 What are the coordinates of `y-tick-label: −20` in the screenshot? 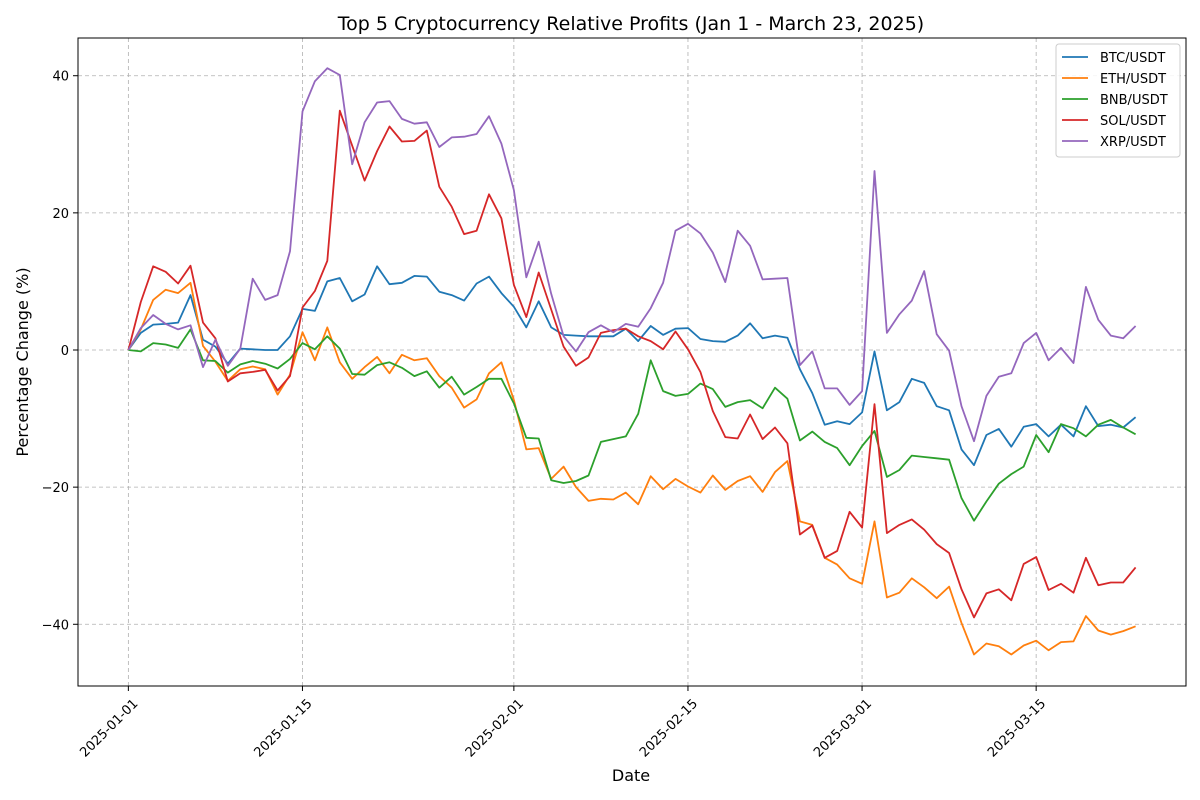 It's located at (55, 488).